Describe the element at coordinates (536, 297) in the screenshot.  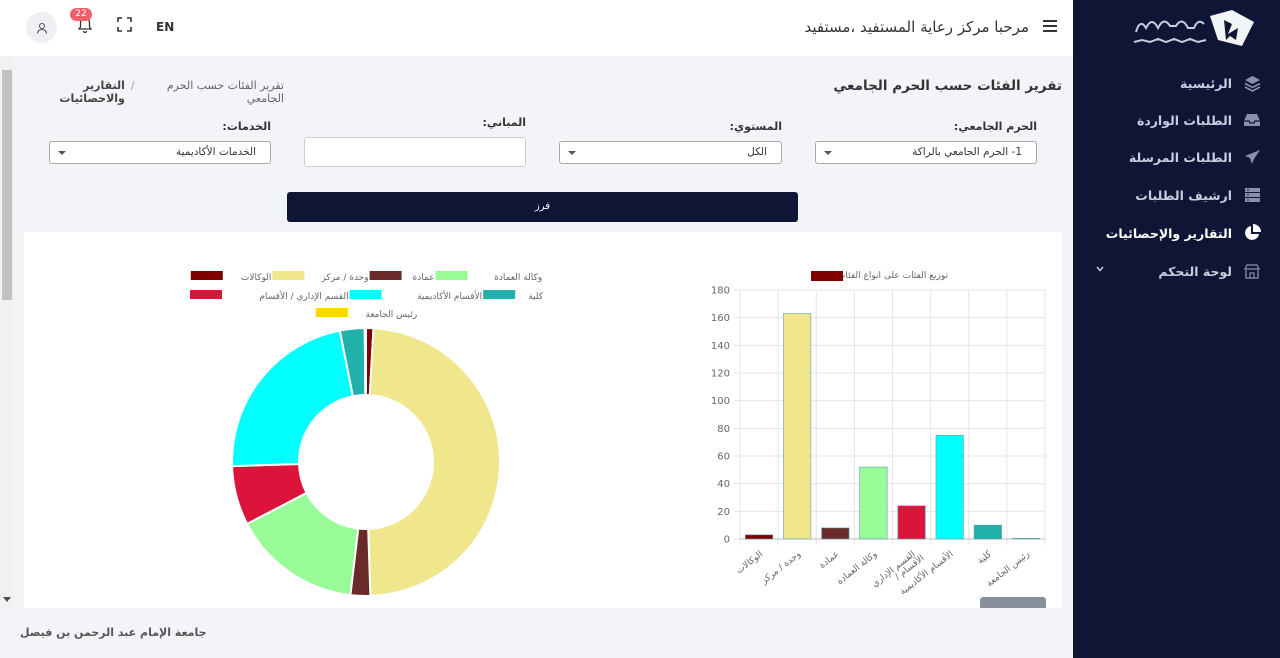
I see `legend-label: كلية` at that location.